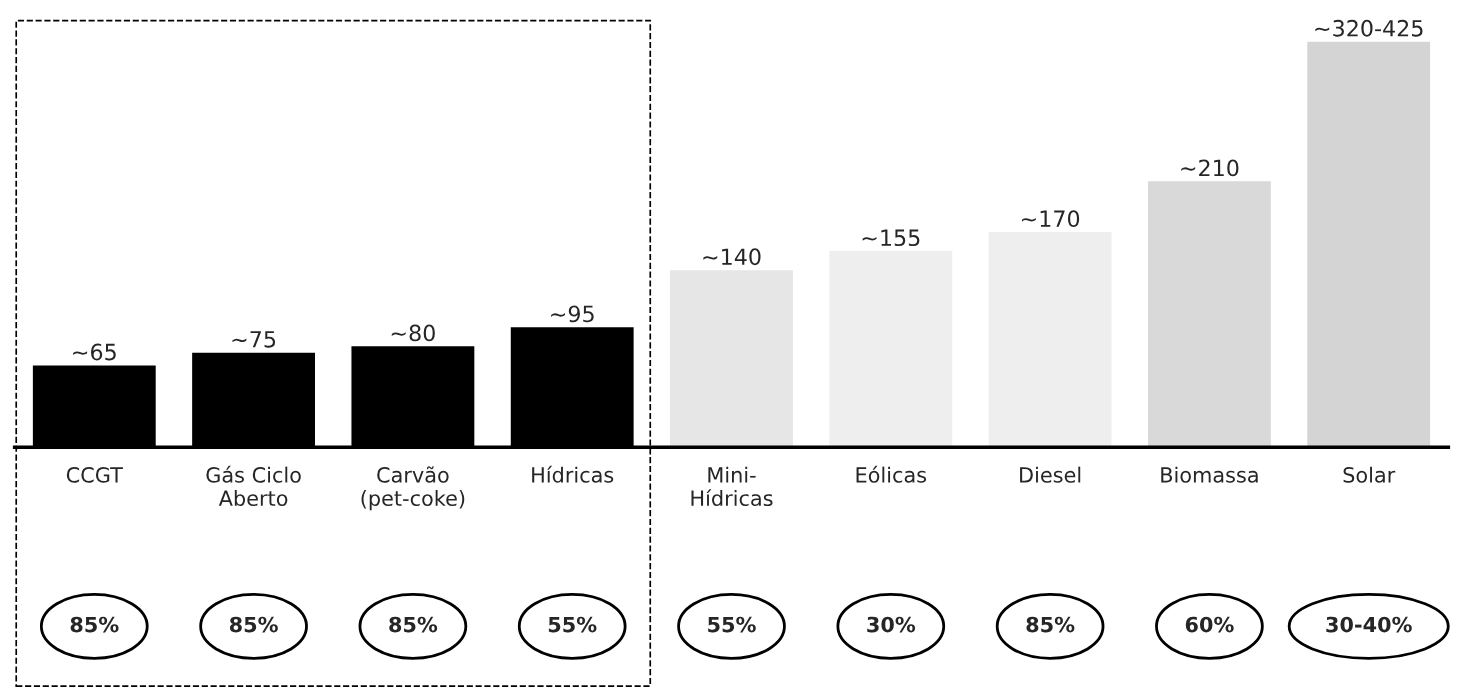  What do you see at coordinates (1050, 474) in the screenshot?
I see `x-tick-label: Diesel` at bounding box center [1050, 474].